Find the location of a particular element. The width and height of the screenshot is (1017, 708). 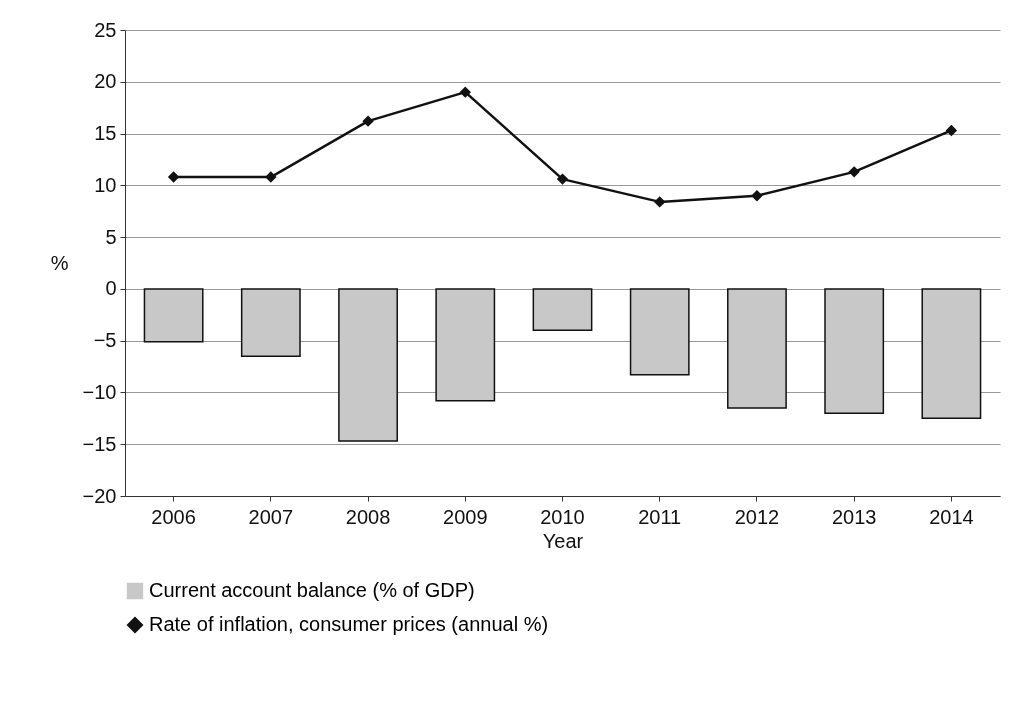

y-tick-label: 5 is located at coordinates (111, 236).